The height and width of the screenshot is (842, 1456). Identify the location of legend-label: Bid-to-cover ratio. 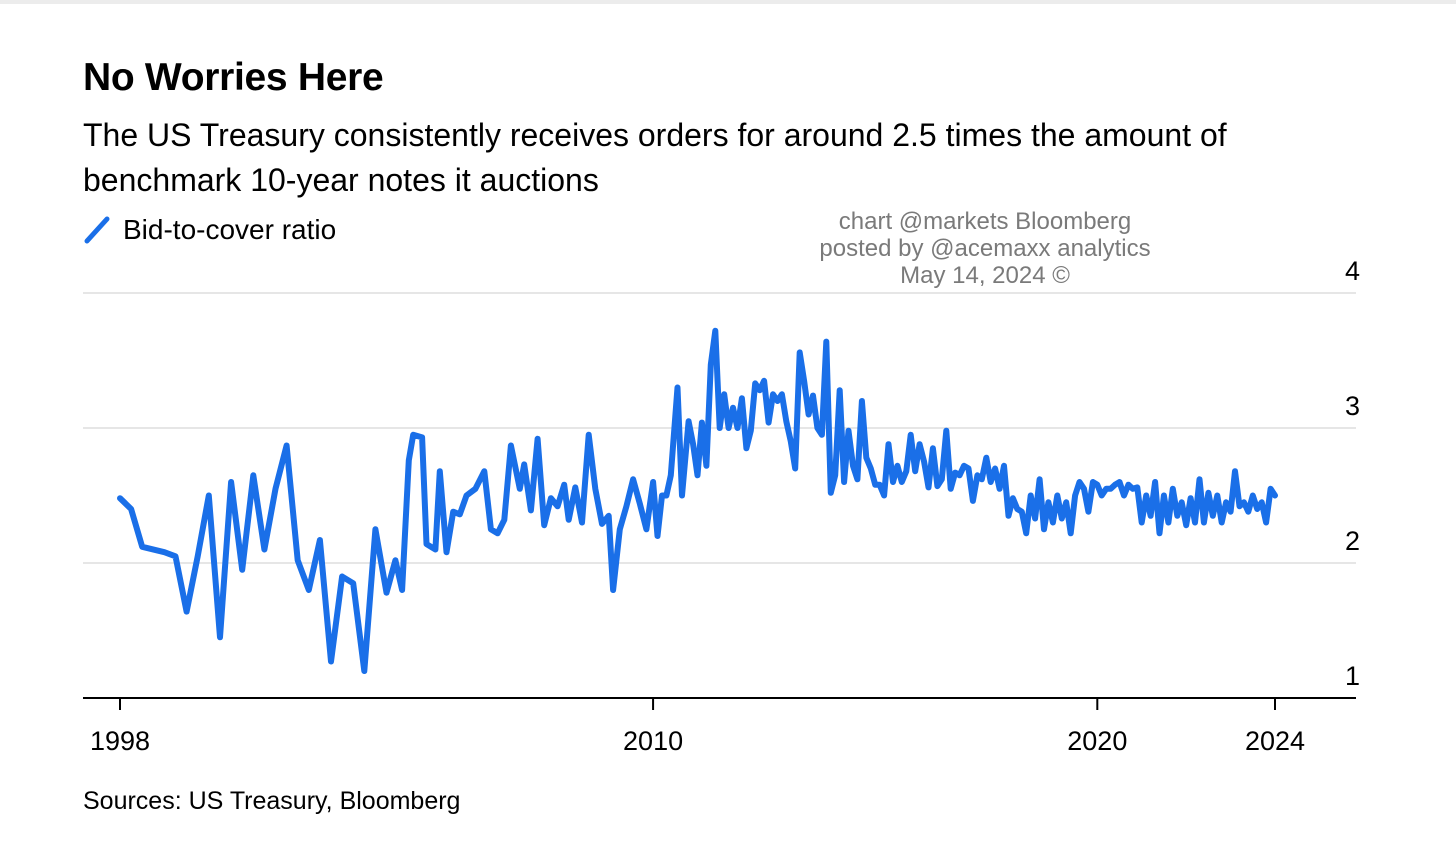
(230, 229).